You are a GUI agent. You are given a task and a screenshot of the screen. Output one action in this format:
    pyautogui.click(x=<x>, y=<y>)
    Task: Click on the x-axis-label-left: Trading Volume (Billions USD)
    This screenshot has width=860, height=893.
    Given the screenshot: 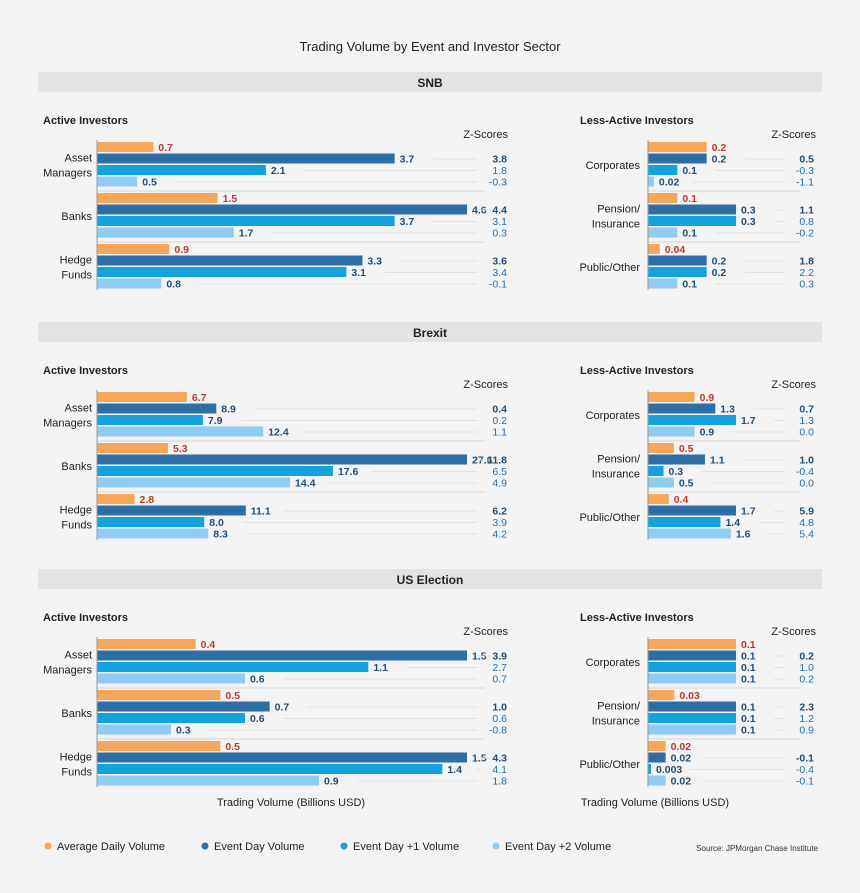 What is the action you would take?
    pyautogui.click(x=291, y=803)
    